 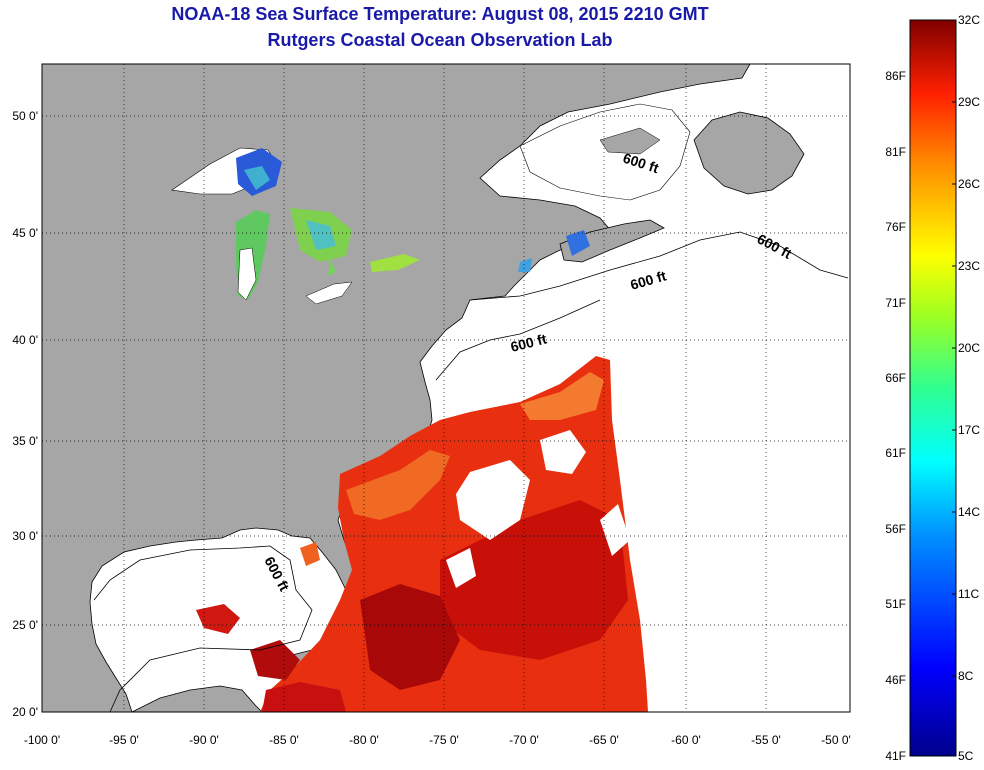 I want to click on celsius-label: 29C, so click(x=969, y=102).